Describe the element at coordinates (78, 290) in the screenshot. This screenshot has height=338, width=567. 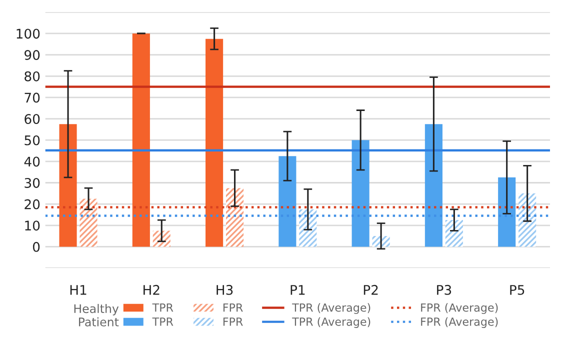
I see `x-tick-label: H1` at that location.